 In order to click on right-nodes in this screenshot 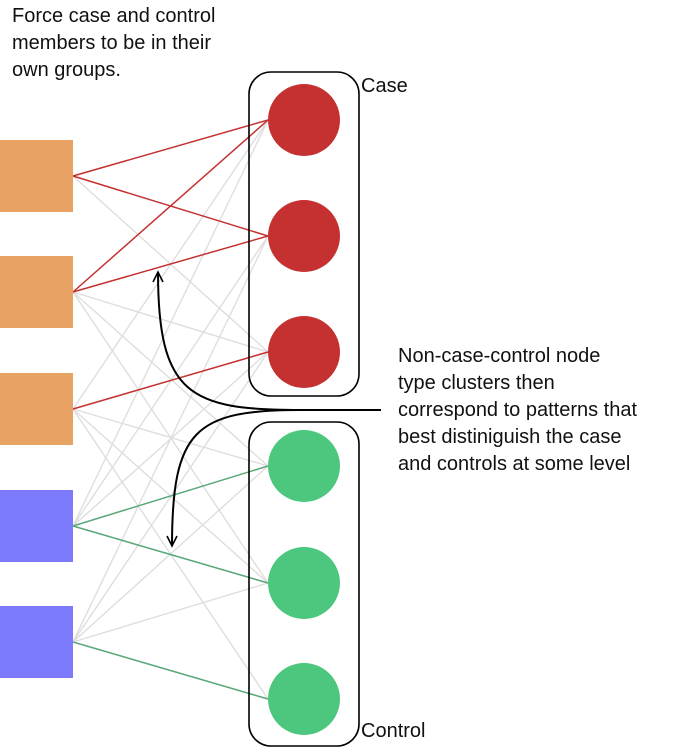, I will do `click(304, 409)`.